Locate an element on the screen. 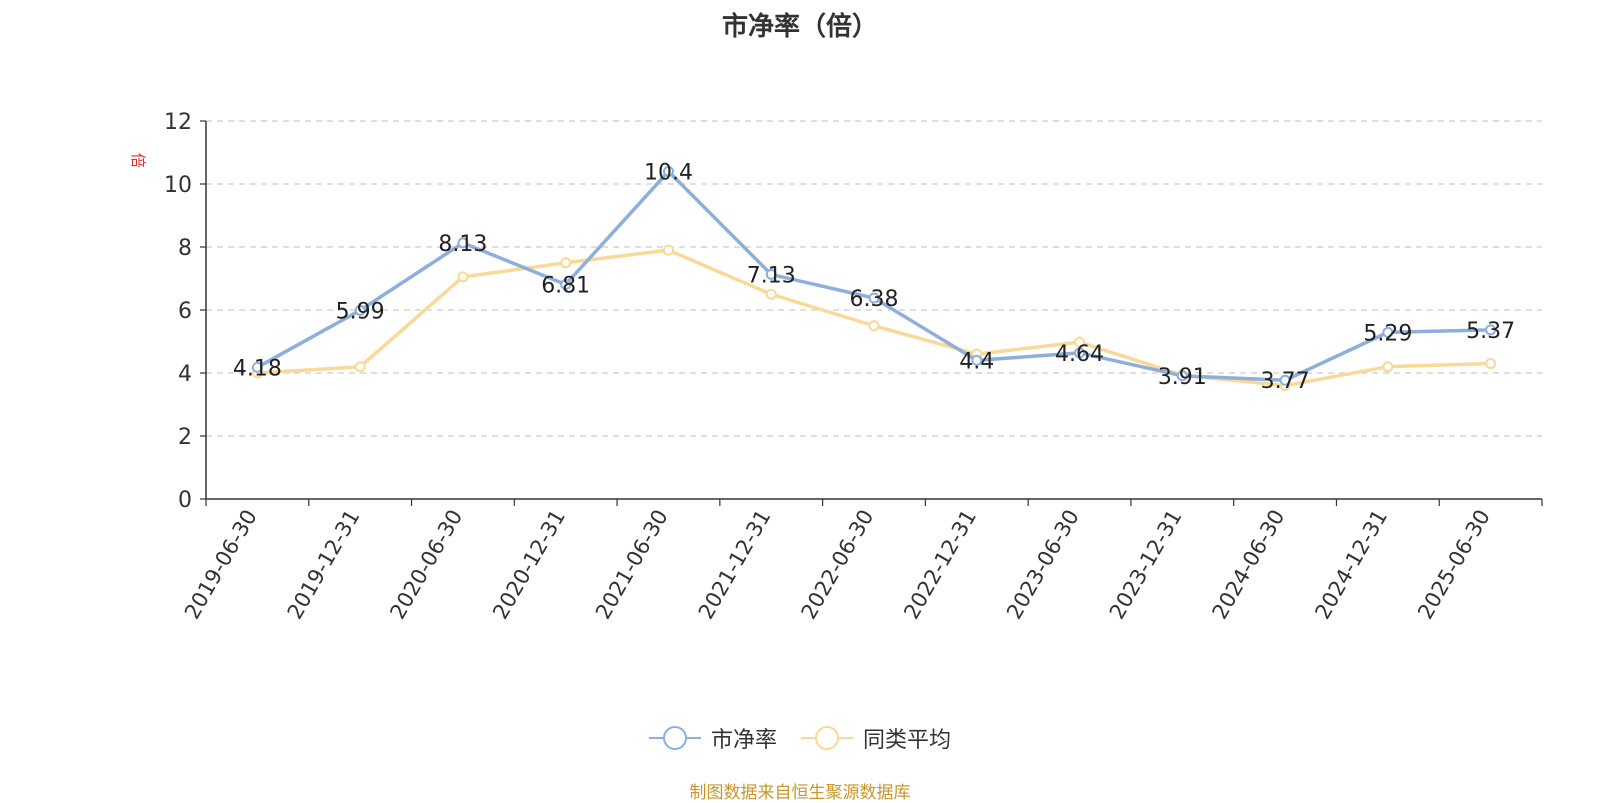  data-label: 8.13 is located at coordinates (462, 244).